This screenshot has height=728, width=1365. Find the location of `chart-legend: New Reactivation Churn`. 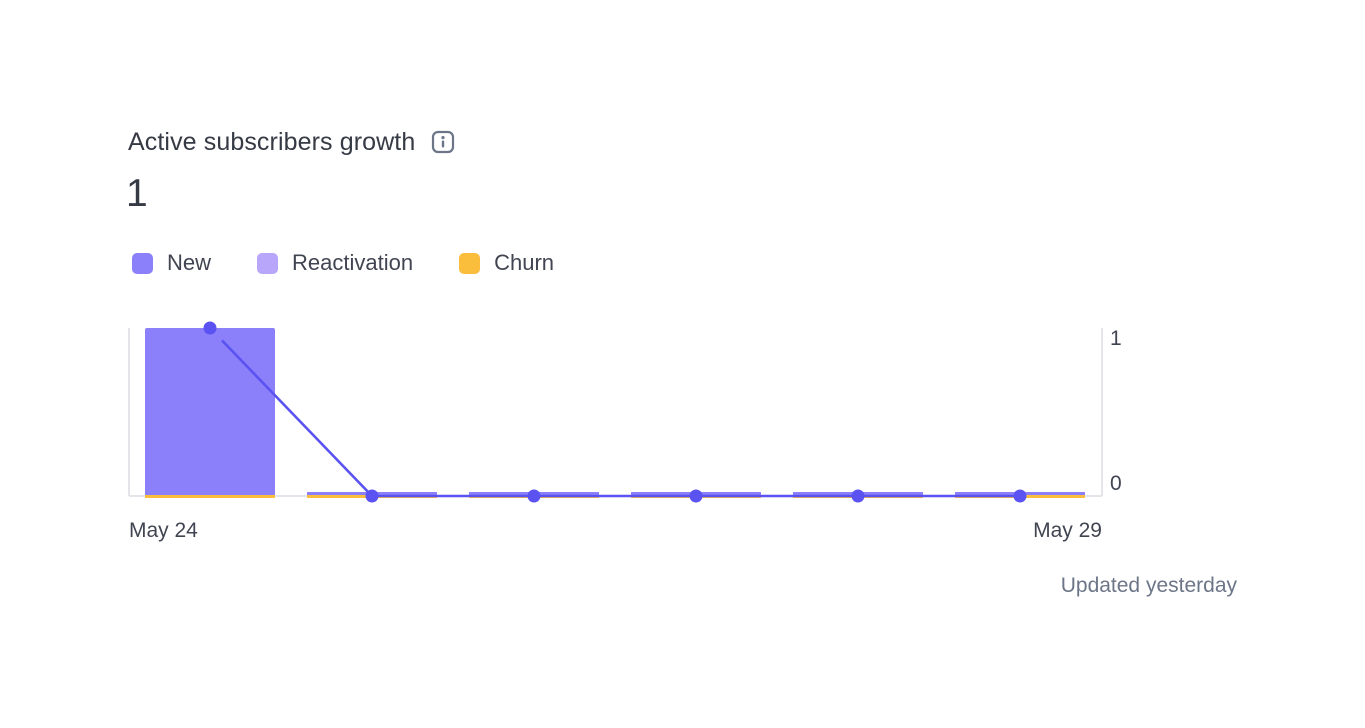

chart-legend: New Reactivation Churn is located at coordinates (366, 263).